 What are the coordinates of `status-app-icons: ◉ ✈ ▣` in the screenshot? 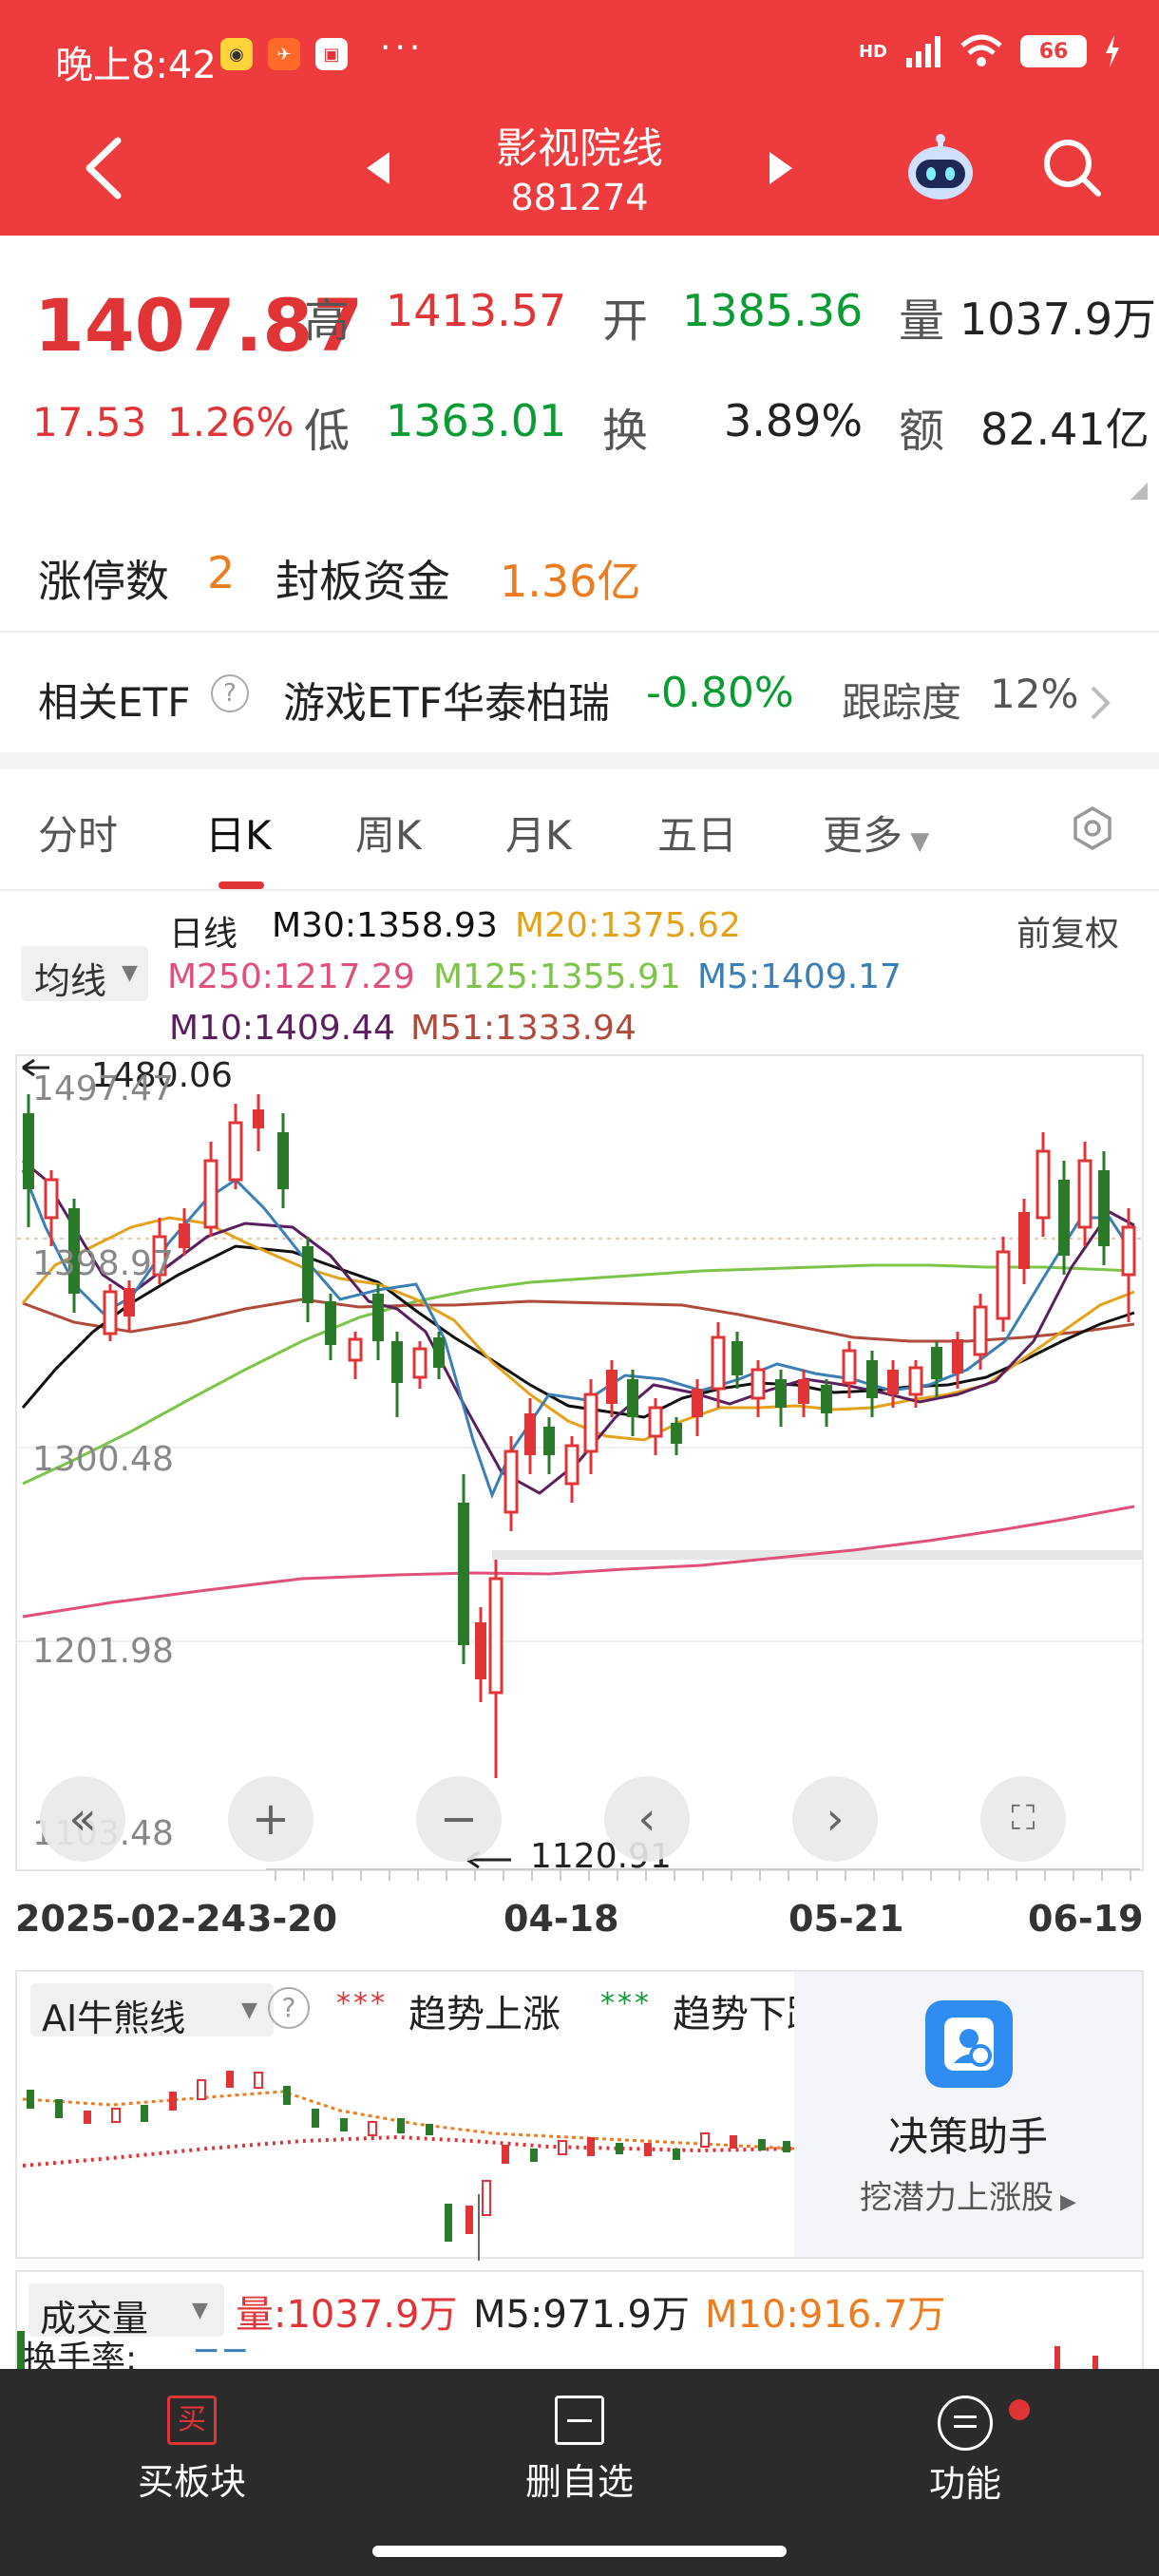 It's located at (284, 54).